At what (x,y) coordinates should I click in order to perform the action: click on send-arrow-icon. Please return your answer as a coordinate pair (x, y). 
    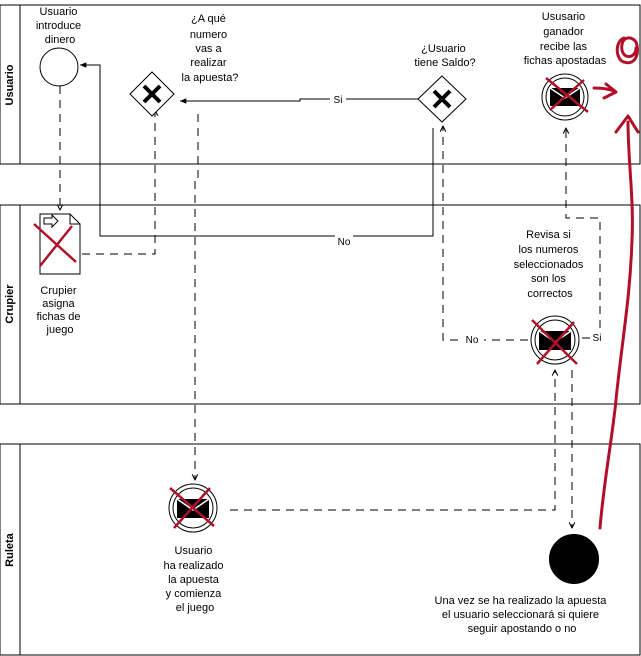
    Looking at the image, I should click on (51, 221).